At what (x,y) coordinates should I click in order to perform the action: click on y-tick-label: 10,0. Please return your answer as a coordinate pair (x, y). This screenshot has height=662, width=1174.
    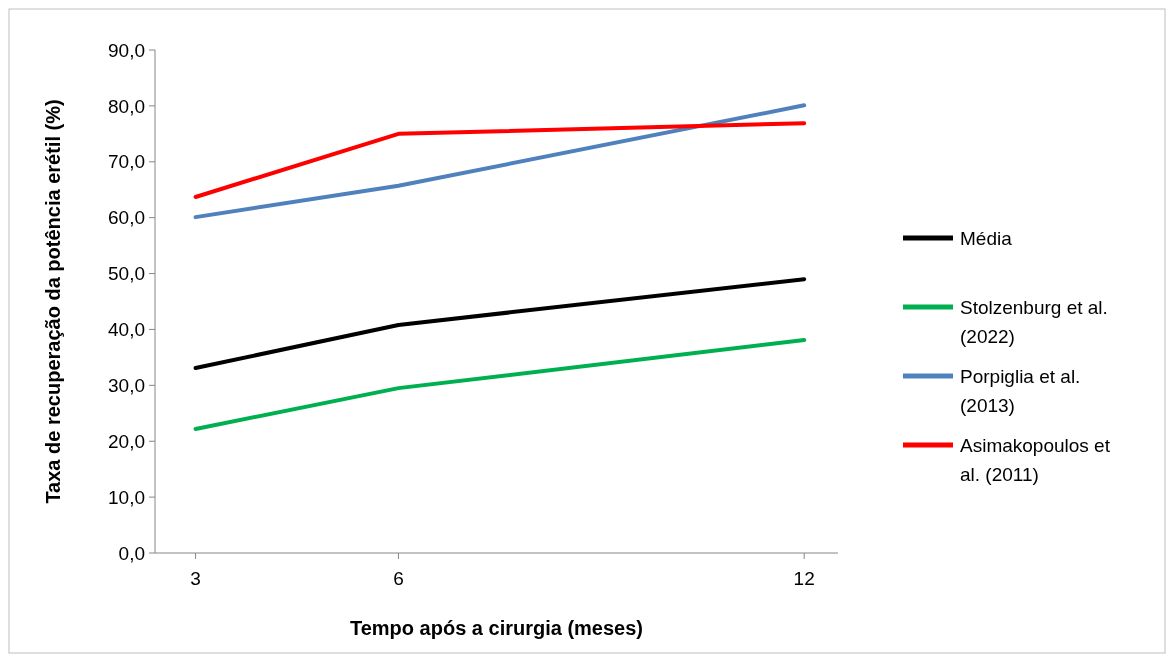
    Looking at the image, I should click on (126, 497).